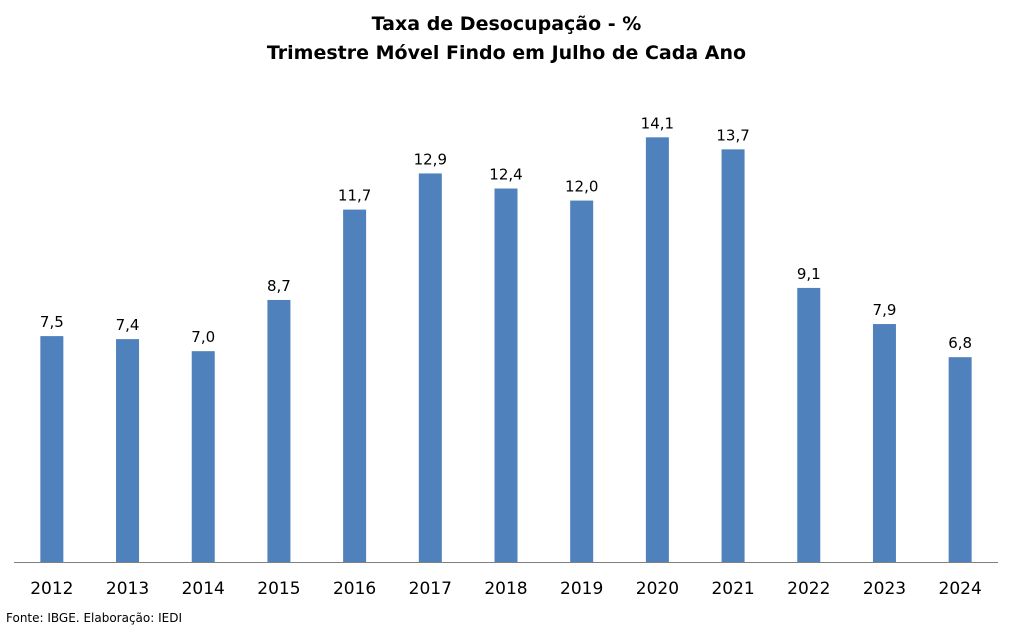  I want to click on value-label-2024: 6,8, so click(960, 343).